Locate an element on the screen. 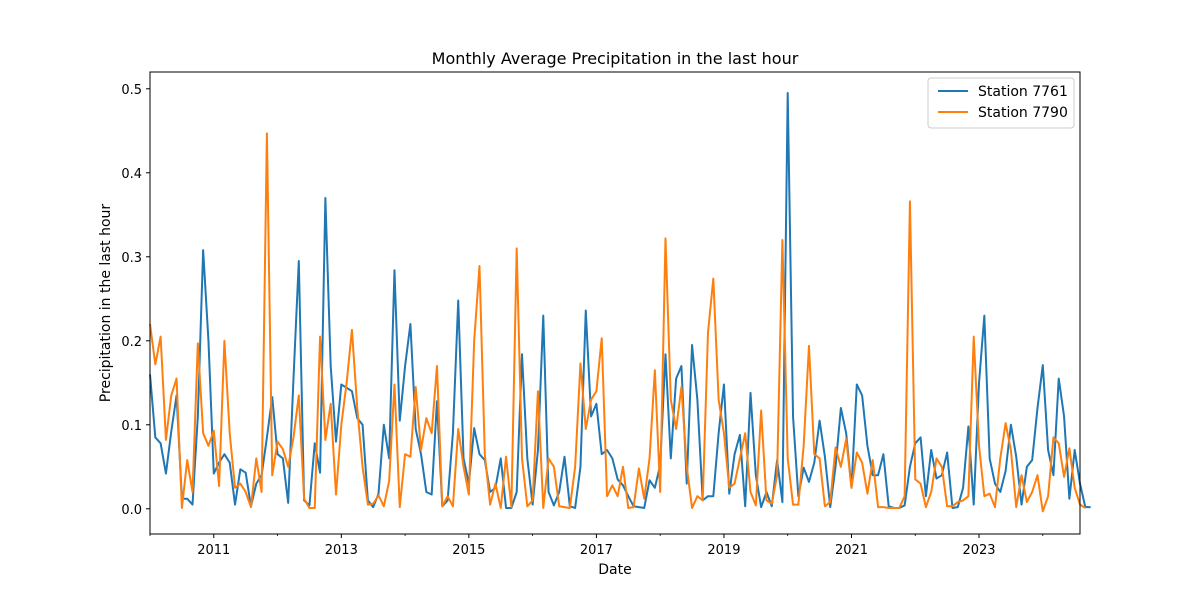 Image resolution: width=1200 pixels, height=604 pixels. x-tick-label: 2013 is located at coordinates (341, 550).